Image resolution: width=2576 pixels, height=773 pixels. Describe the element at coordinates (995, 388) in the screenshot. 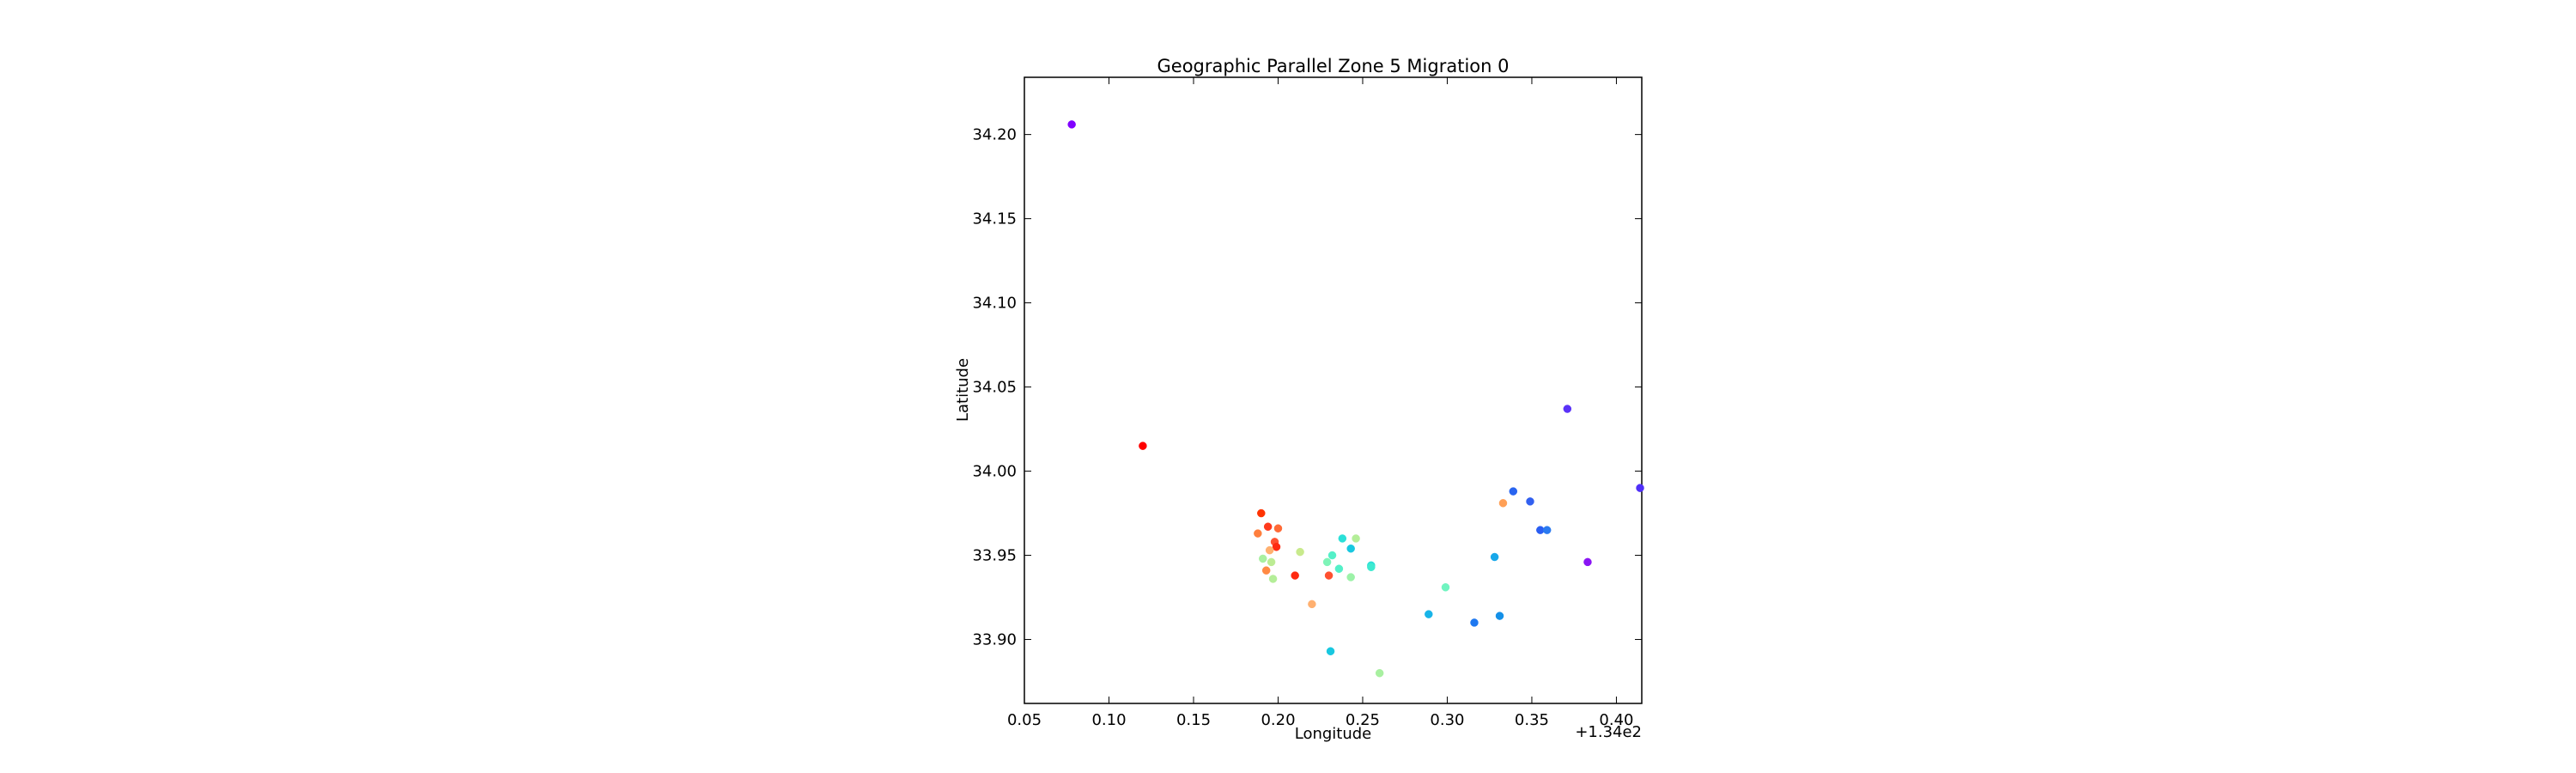

I see `y-tick-label: 34.05` at that location.